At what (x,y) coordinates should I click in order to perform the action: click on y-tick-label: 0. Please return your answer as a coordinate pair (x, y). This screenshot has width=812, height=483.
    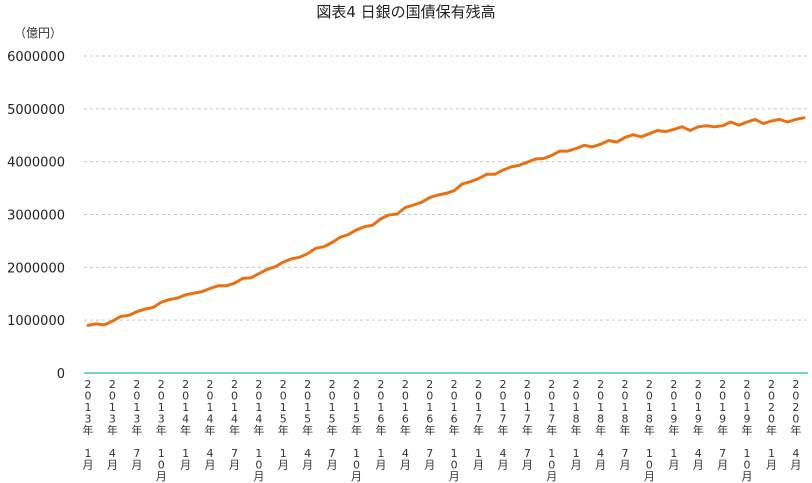
    Looking at the image, I should click on (61, 374).